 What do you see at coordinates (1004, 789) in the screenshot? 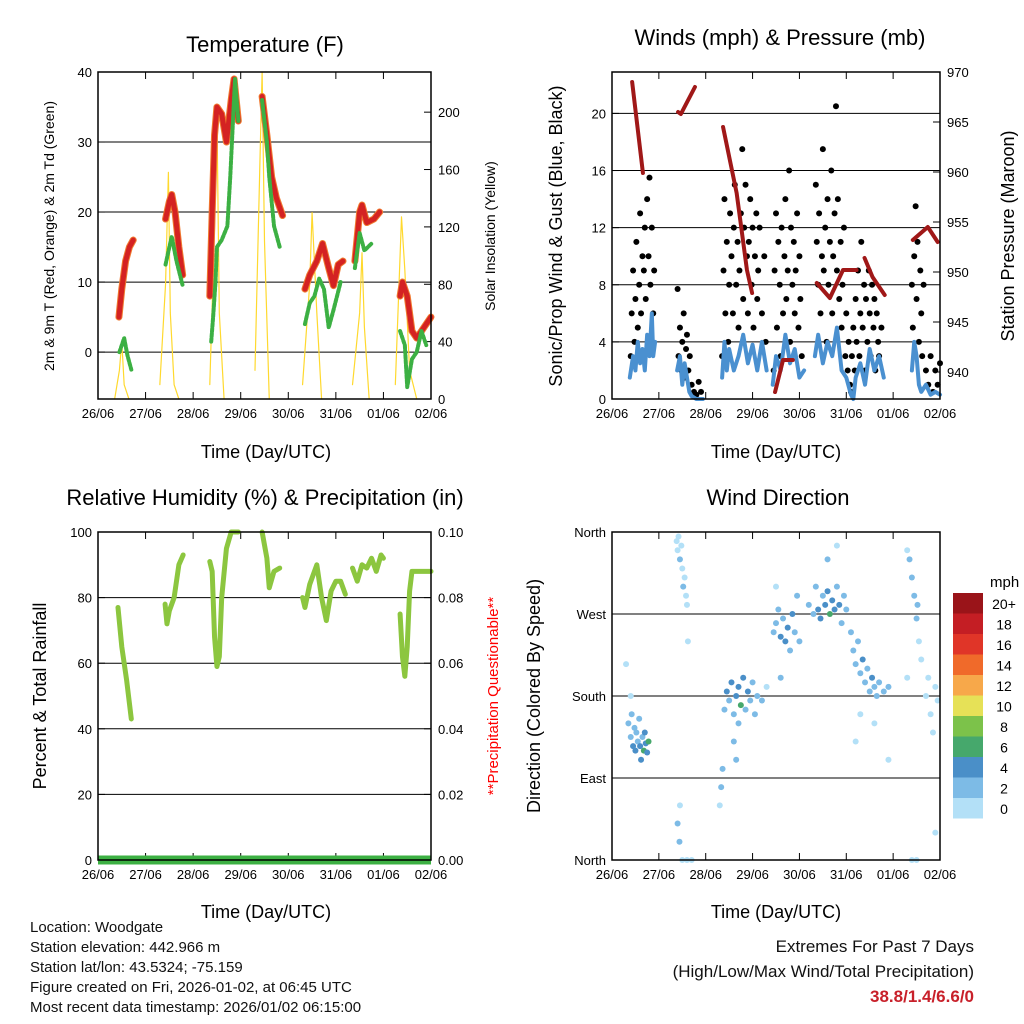
I see `legend-label: 2` at bounding box center [1004, 789].